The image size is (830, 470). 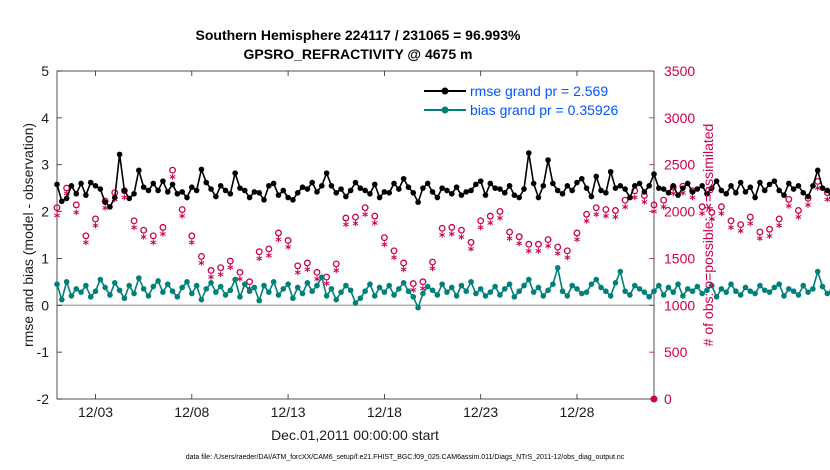 What do you see at coordinates (43, 399) in the screenshot?
I see `y-tick-label: -2` at bounding box center [43, 399].